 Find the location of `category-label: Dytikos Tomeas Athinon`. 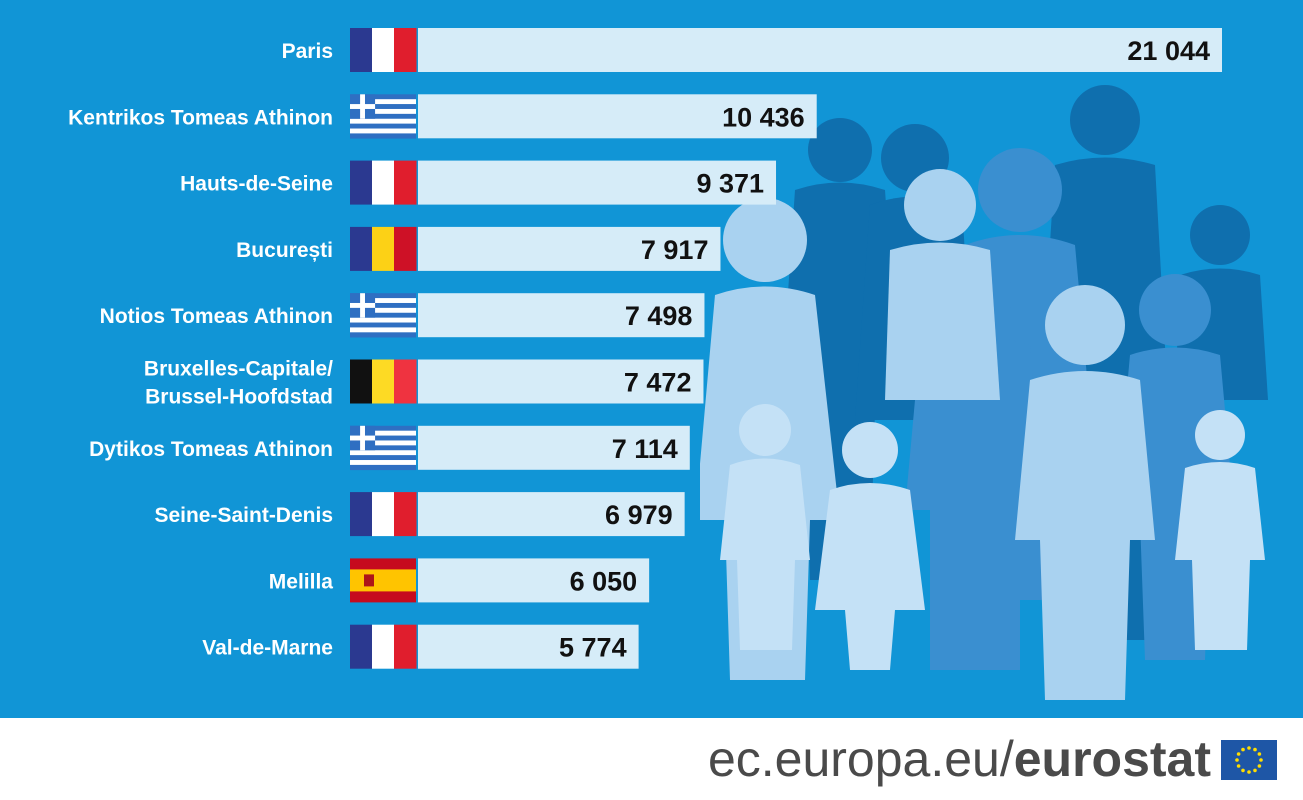

category-label: Dytikos Tomeas Athinon is located at coordinates (211, 449).